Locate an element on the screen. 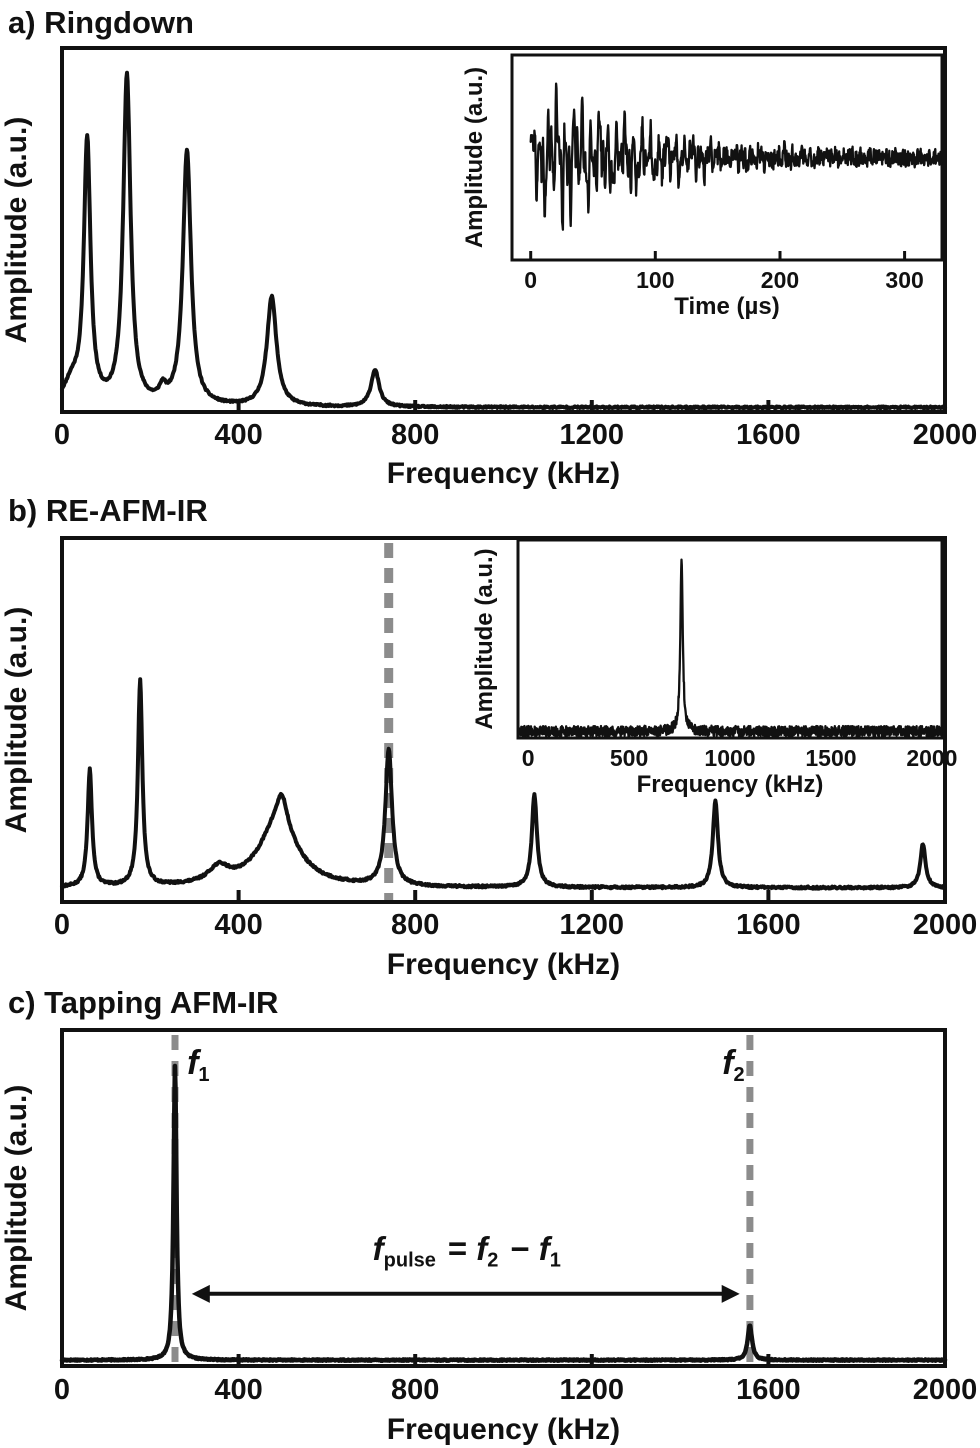 This screenshot has height=1448, width=980. panel-b-title: b) RE-AFM-IR is located at coordinates (108, 510).